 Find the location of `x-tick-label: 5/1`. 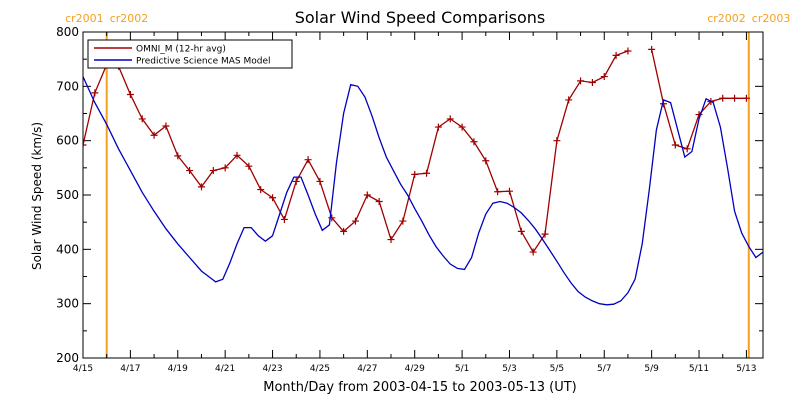

x-tick-label: 5/1 is located at coordinates (462, 369).